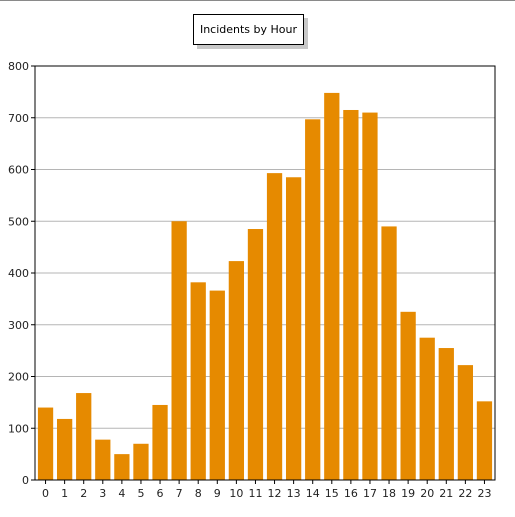 The width and height of the screenshot is (515, 517). Describe the element at coordinates (266, 490) in the screenshot. I see `x-axis-ticks: 0 1 2 3 4 5 6 7 8 9 10 11 12 13 14 15 16 17 18 19 20 21 22 23` at that location.